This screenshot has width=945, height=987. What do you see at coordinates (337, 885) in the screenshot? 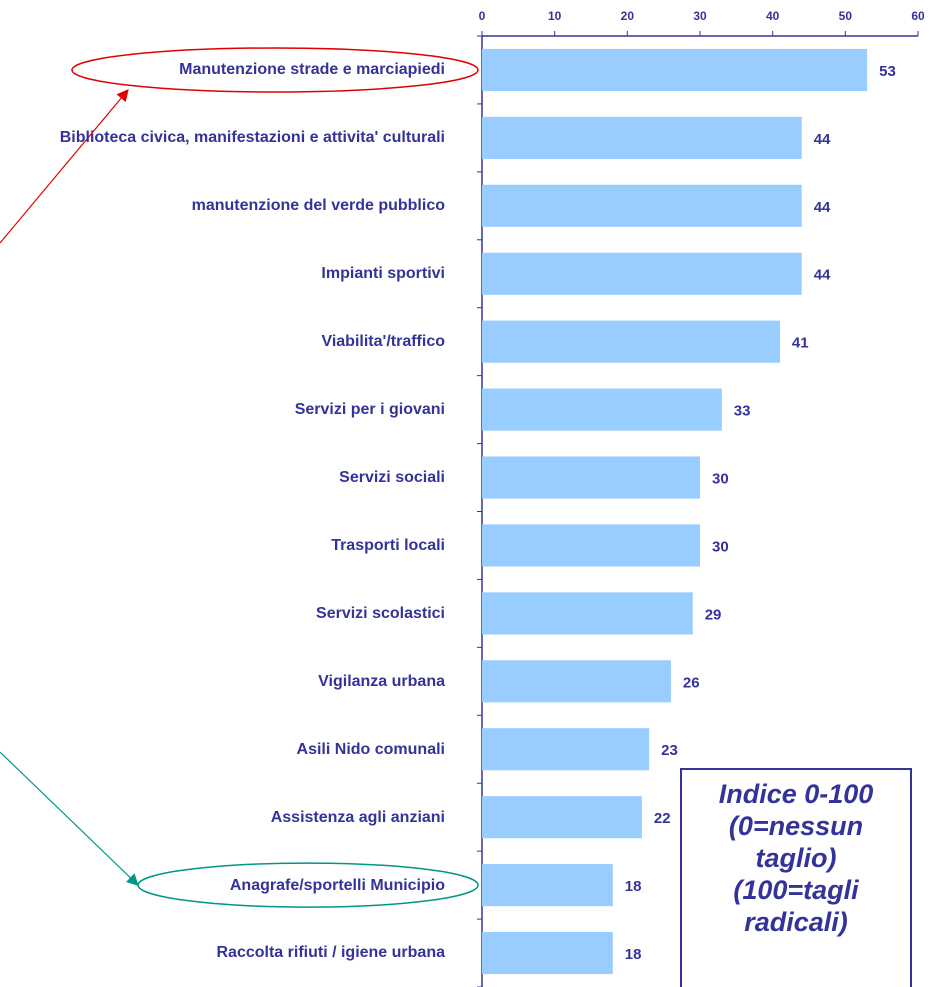
I see `category-label: Anagrafe/sportelli Municipio` at bounding box center [337, 885].